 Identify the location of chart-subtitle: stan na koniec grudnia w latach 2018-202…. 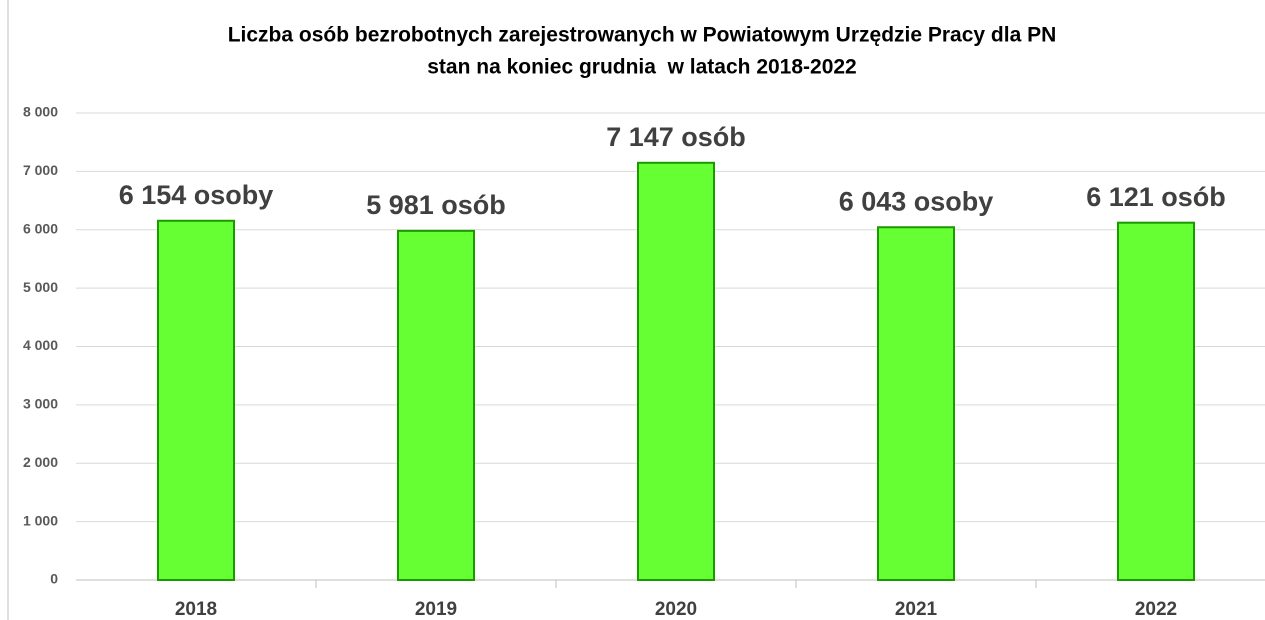
(642, 67).